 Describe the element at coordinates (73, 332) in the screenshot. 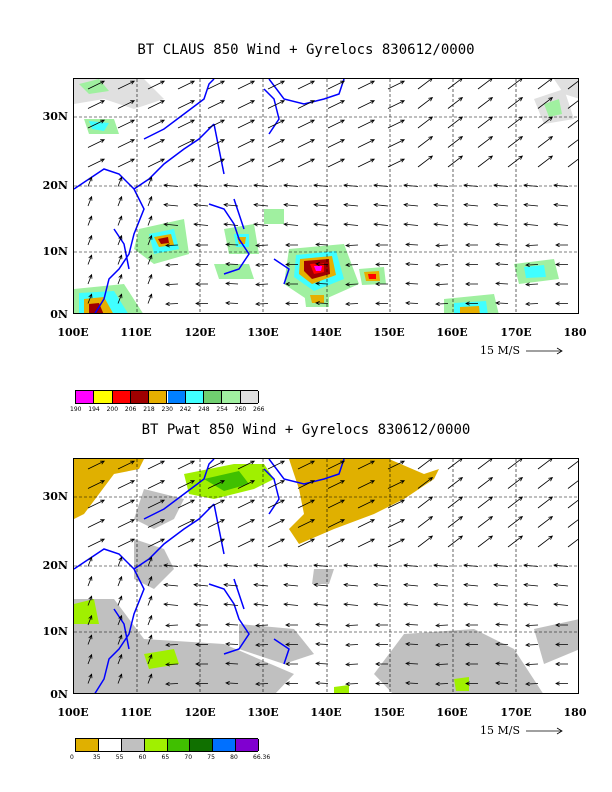

I see `panel1-lon-100e: 100E` at that location.